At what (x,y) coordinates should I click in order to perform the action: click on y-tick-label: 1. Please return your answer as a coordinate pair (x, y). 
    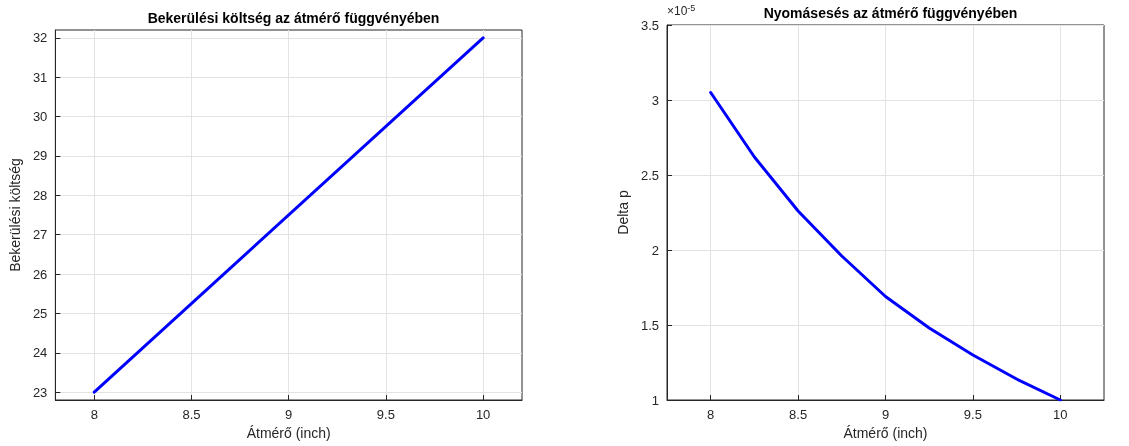
    Looking at the image, I should click on (655, 400).